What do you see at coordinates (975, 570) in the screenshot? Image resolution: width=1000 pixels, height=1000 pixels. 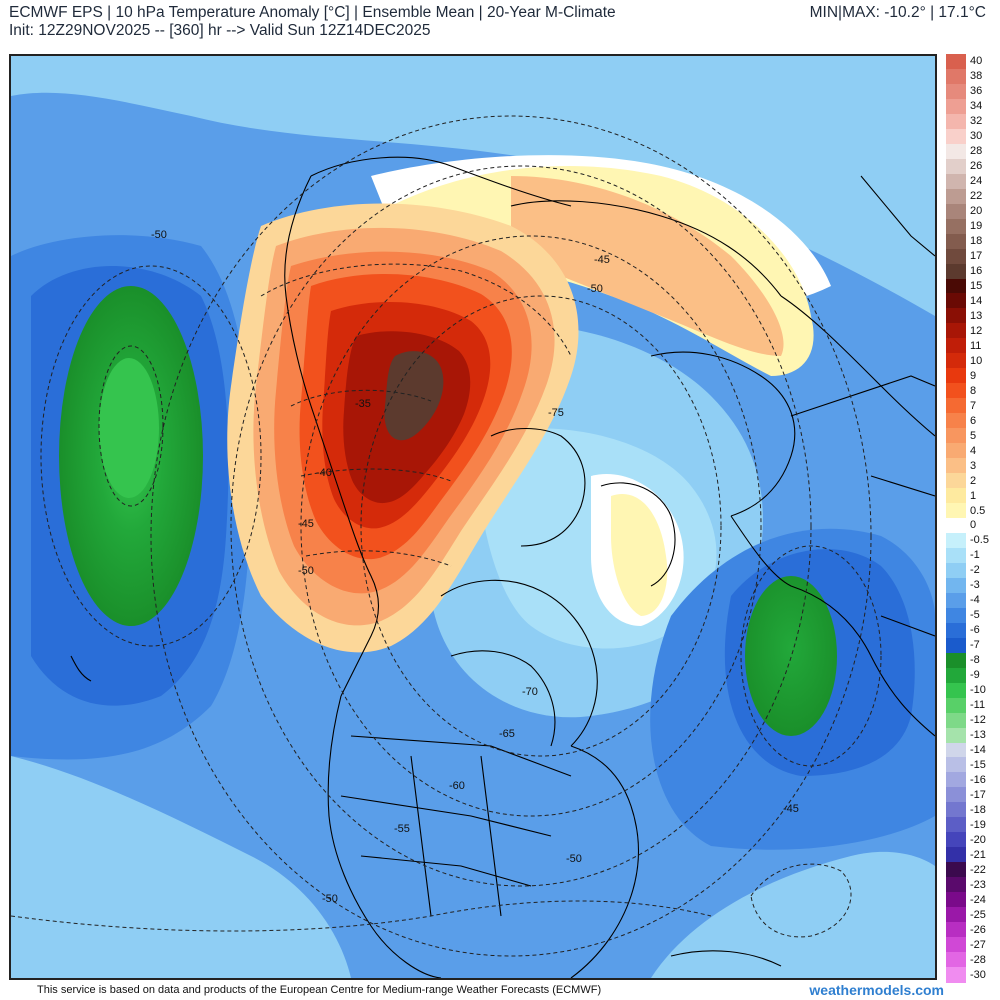 I see `legend-label: -2` at bounding box center [975, 570].